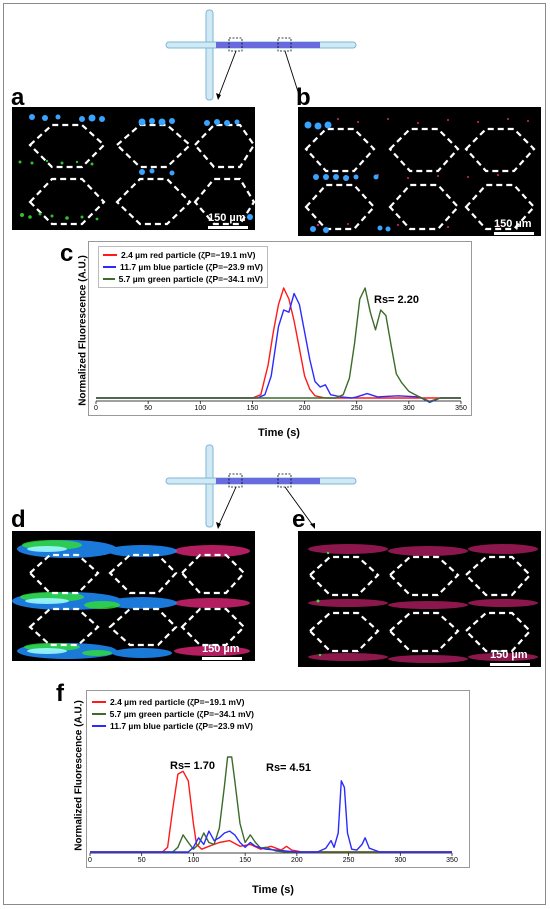 The height and width of the screenshot is (909, 550). I want to click on micrograph-d: 150 µm, so click(133, 596).